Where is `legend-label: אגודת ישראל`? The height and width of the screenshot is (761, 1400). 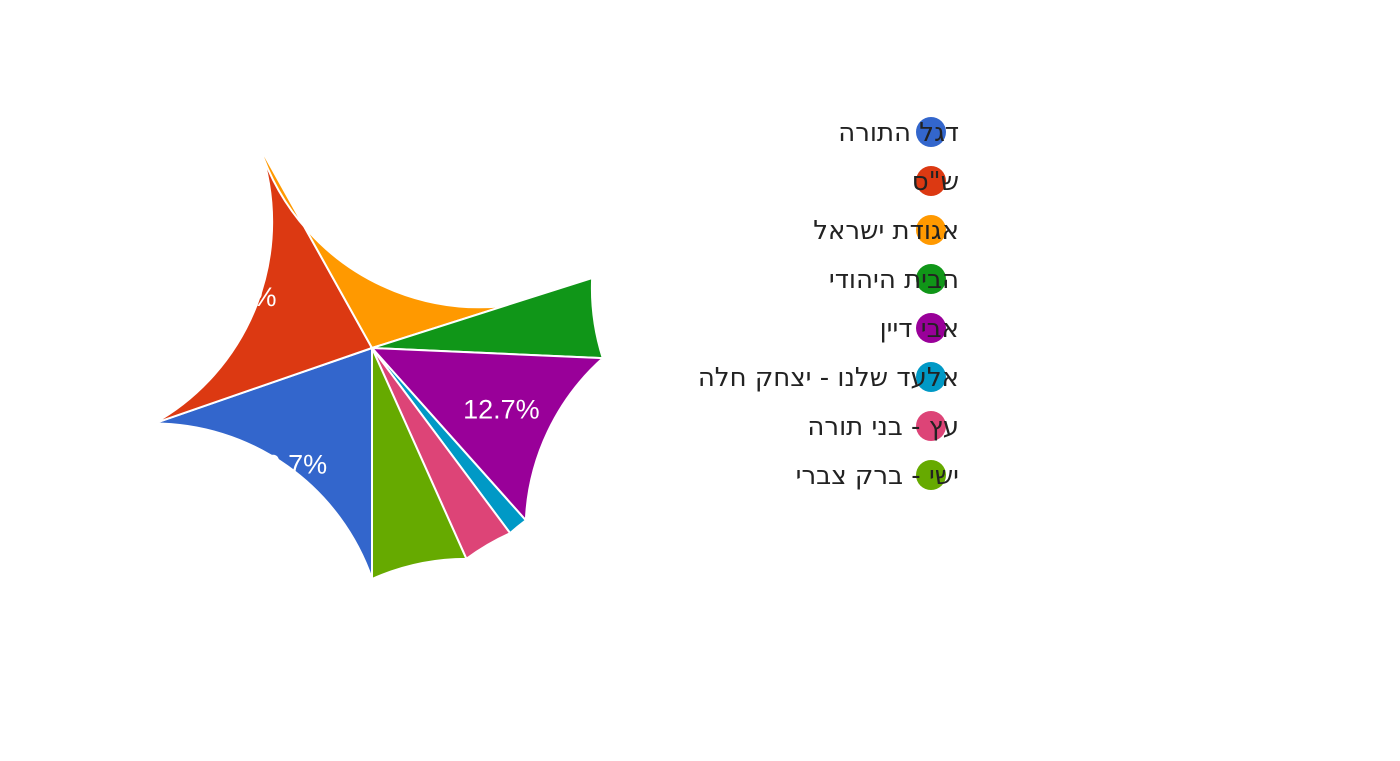 legend-label: אגודת ישראל is located at coordinates (886, 231).